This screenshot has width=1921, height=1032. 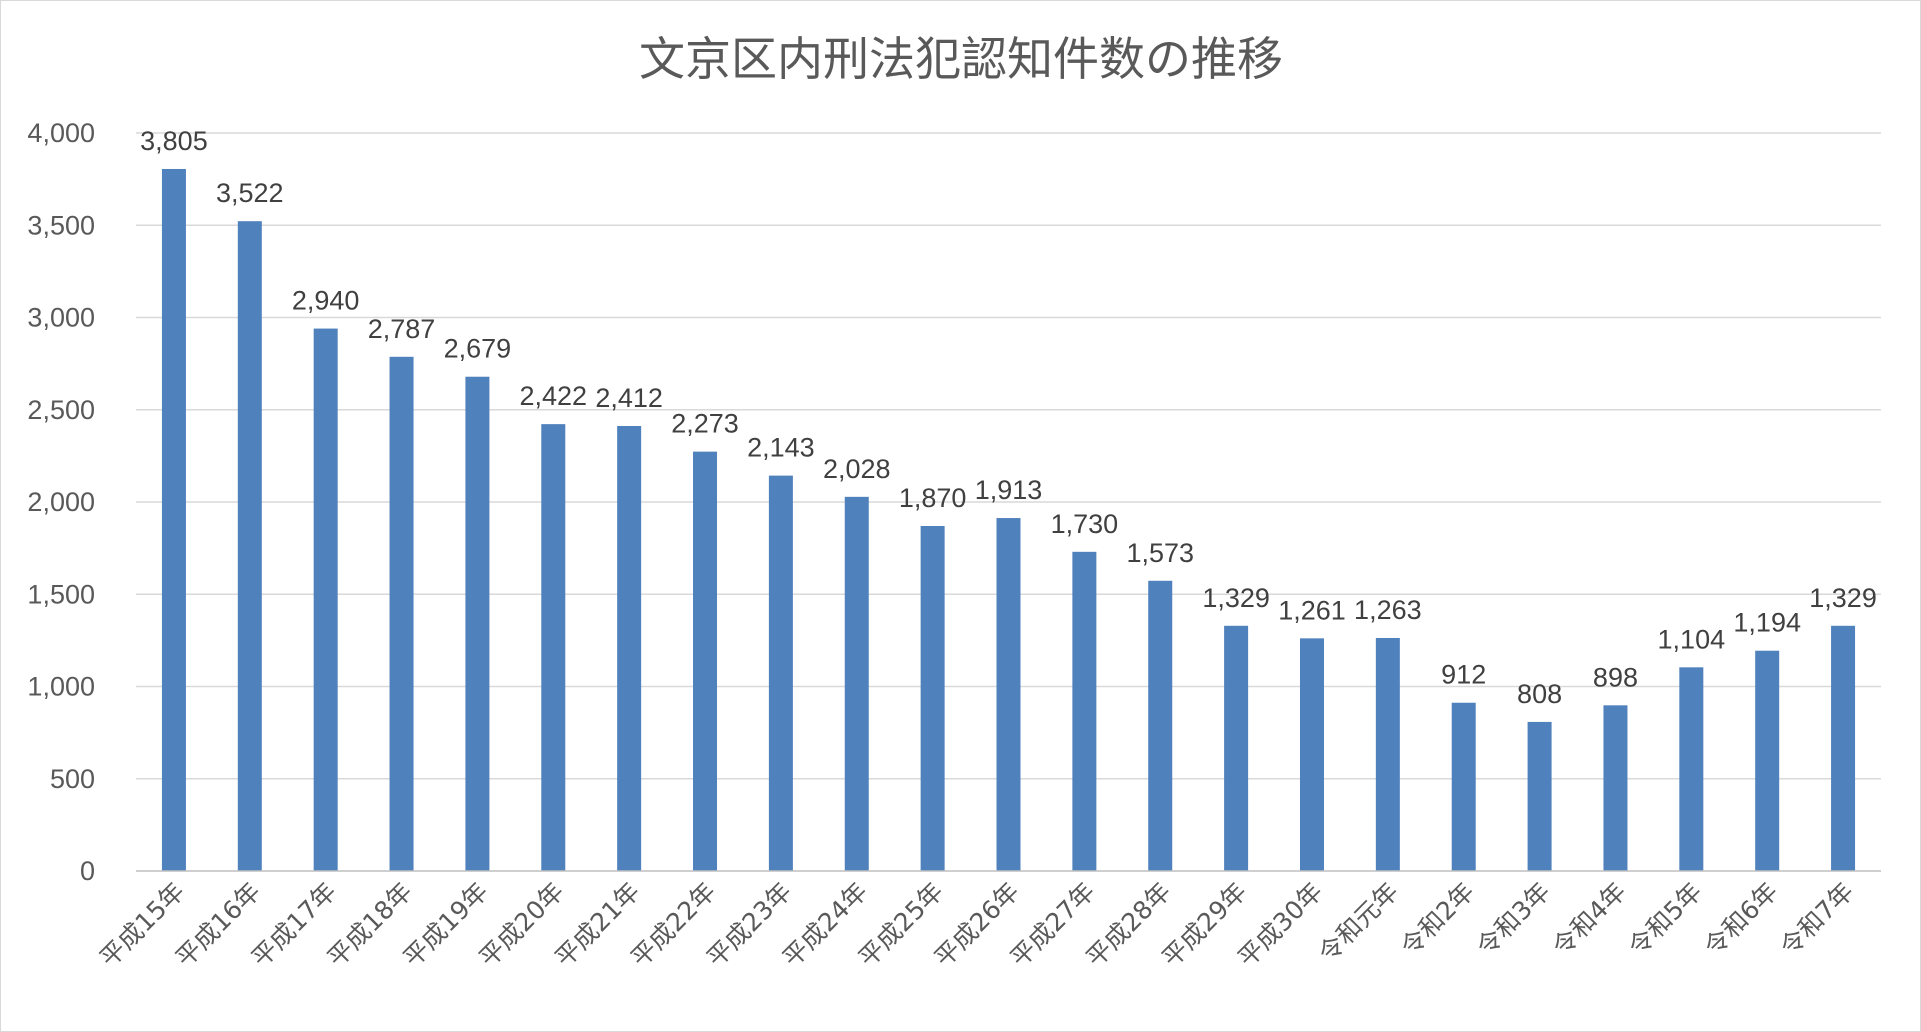 What do you see at coordinates (1817, 919) in the screenshot?
I see `x-tick-label: 令和7年` at bounding box center [1817, 919].